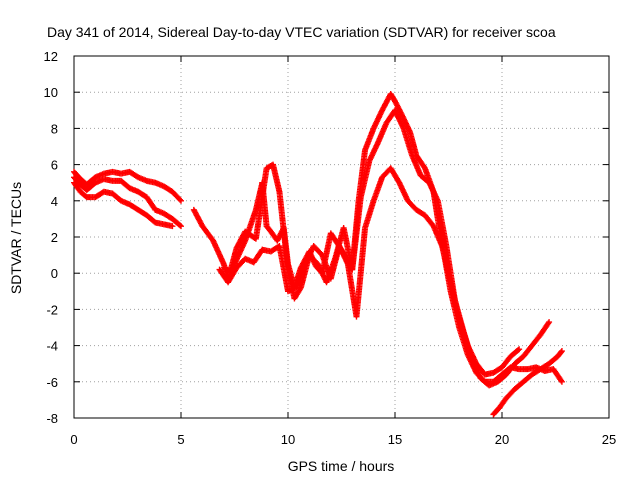 The width and height of the screenshot is (640, 480). What do you see at coordinates (52, 309) in the screenshot?
I see `y-tick-label: -2` at bounding box center [52, 309].